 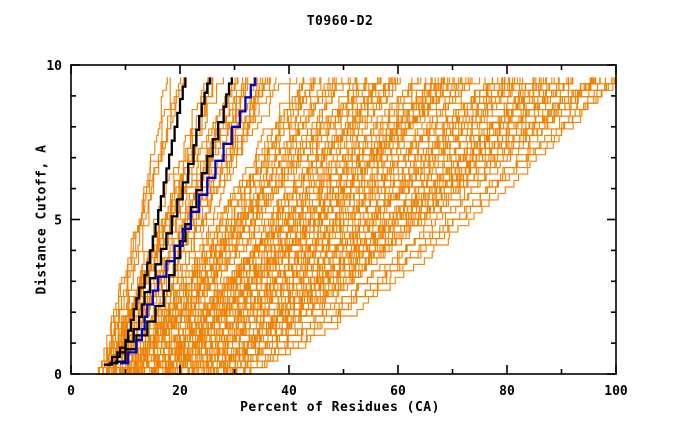 I want to click on x-axis-label: Percent of Residues (CA), so click(x=340, y=407).